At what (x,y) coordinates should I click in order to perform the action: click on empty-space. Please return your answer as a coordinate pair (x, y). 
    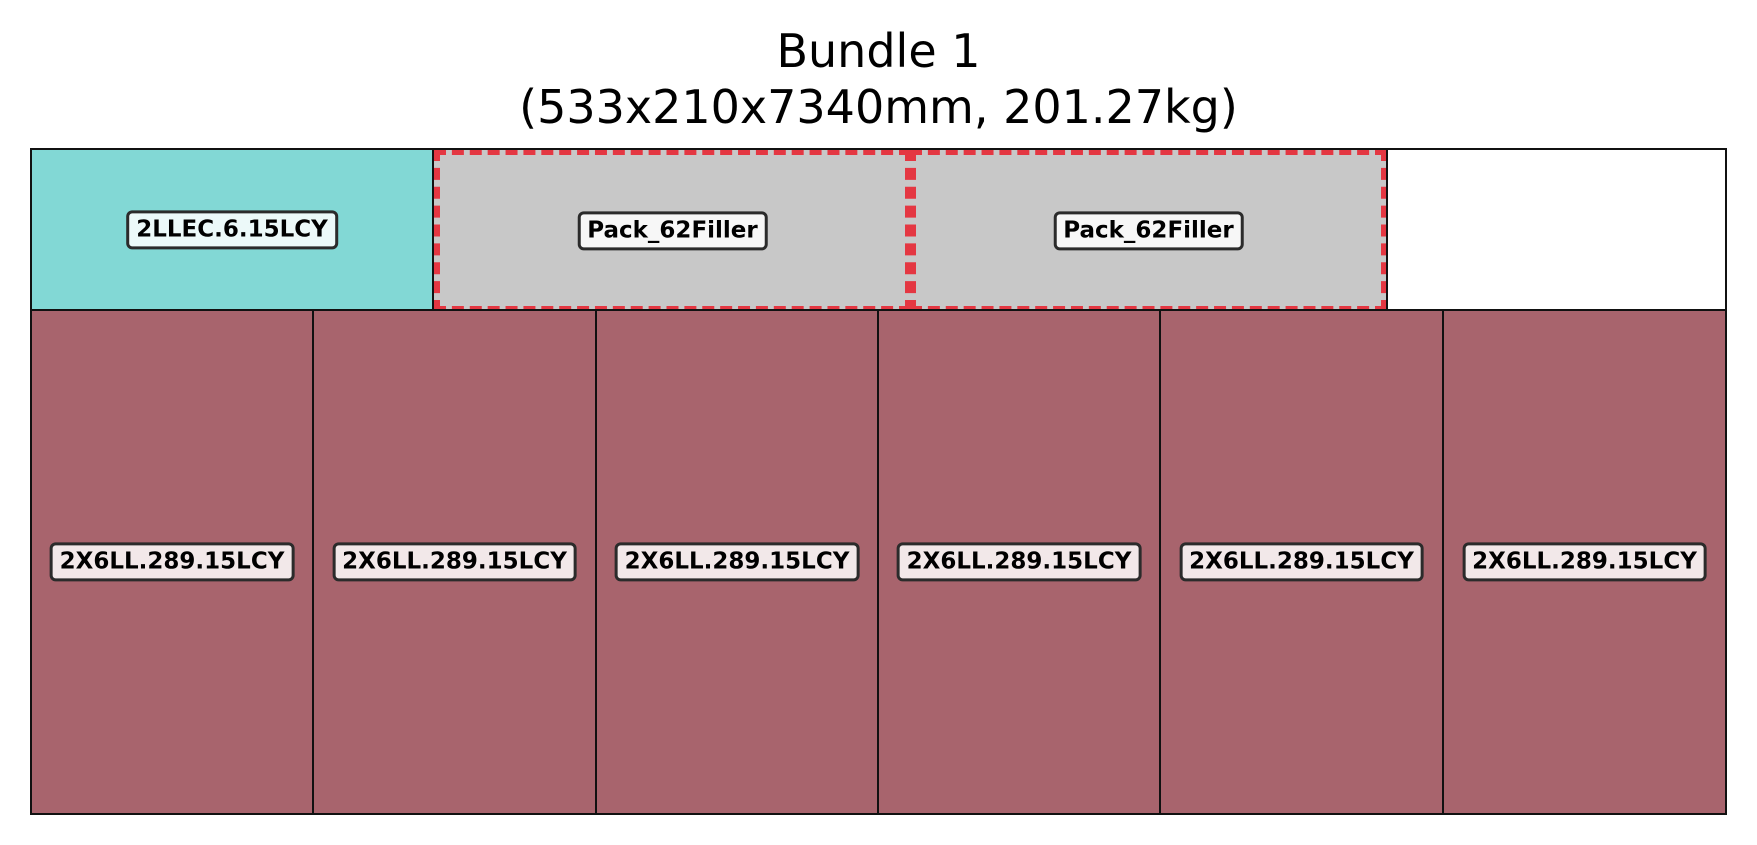
    Looking at the image, I should click on (1556, 229).